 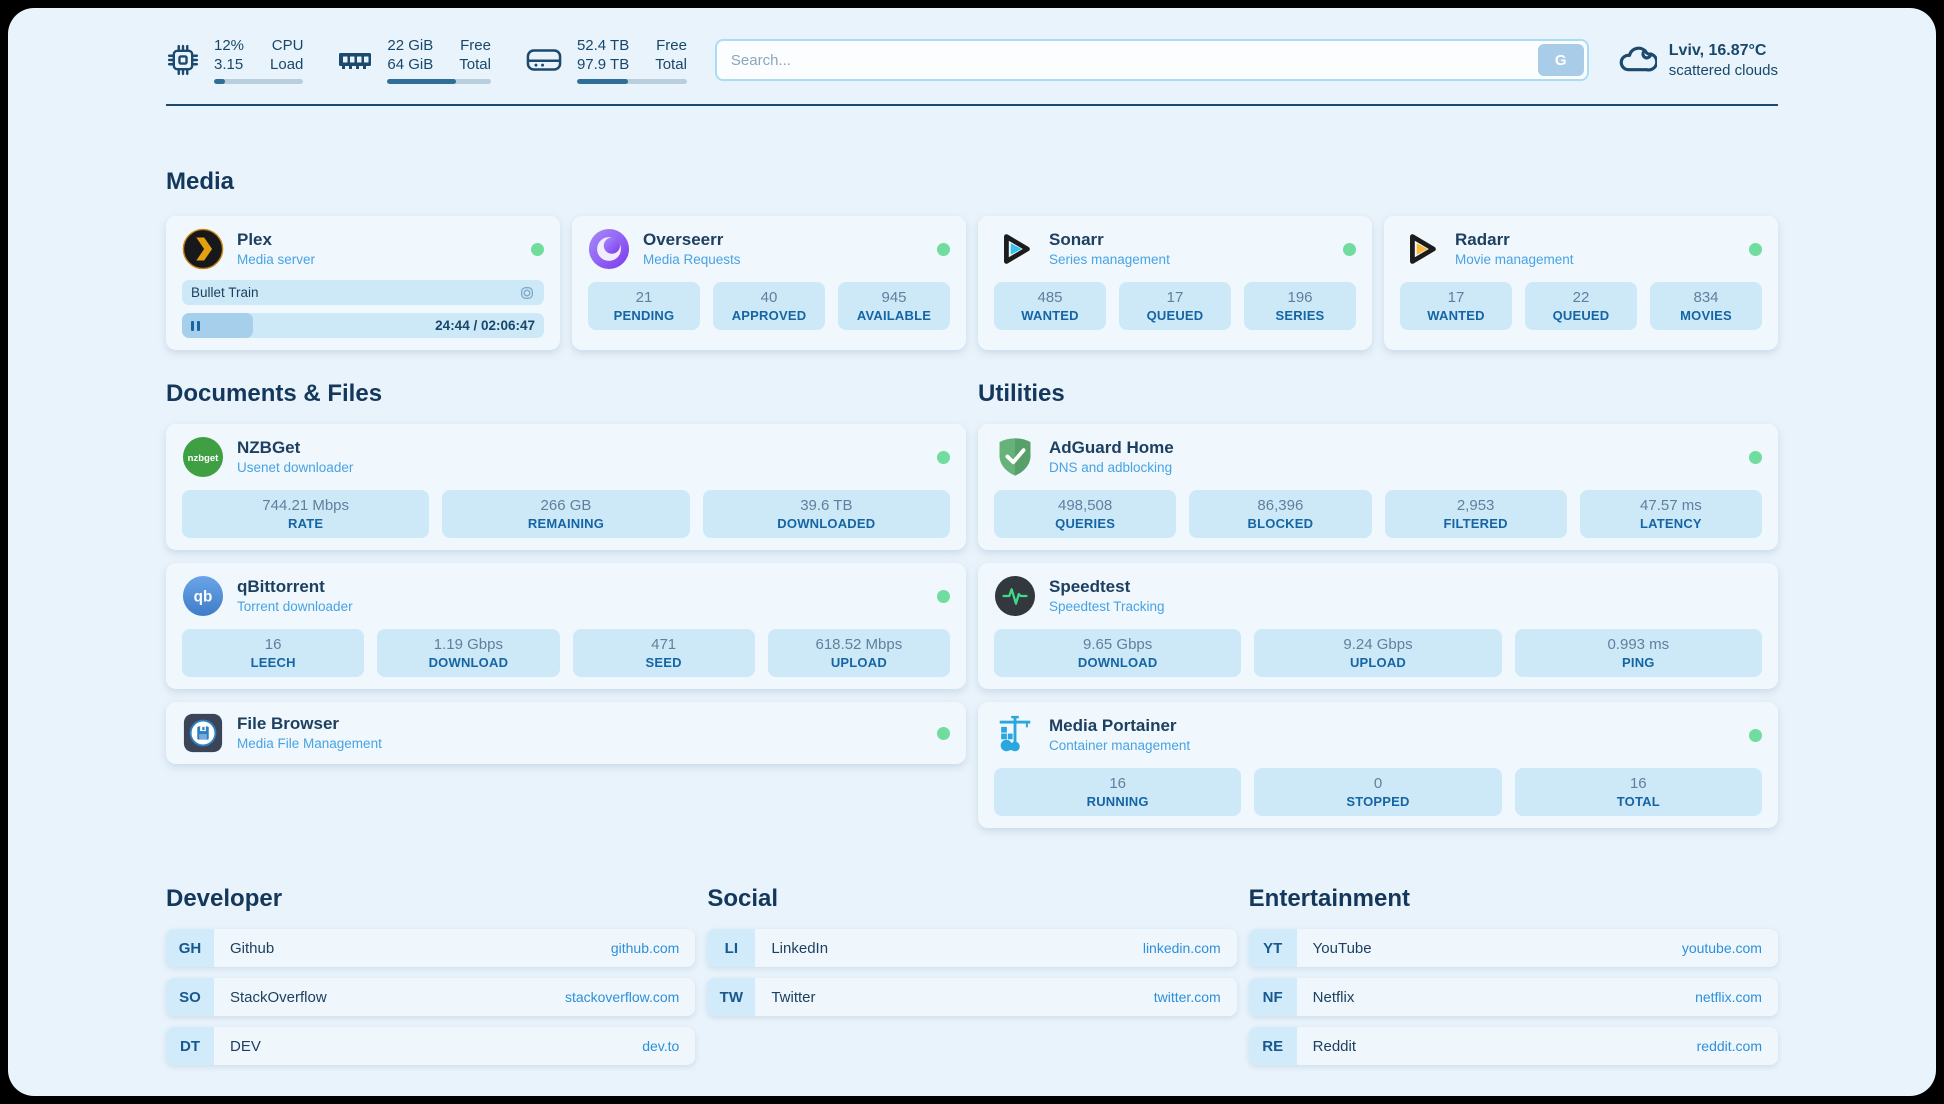 What do you see at coordinates (1721, 948) in the screenshot?
I see `link-url: youtube.com` at bounding box center [1721, 948].